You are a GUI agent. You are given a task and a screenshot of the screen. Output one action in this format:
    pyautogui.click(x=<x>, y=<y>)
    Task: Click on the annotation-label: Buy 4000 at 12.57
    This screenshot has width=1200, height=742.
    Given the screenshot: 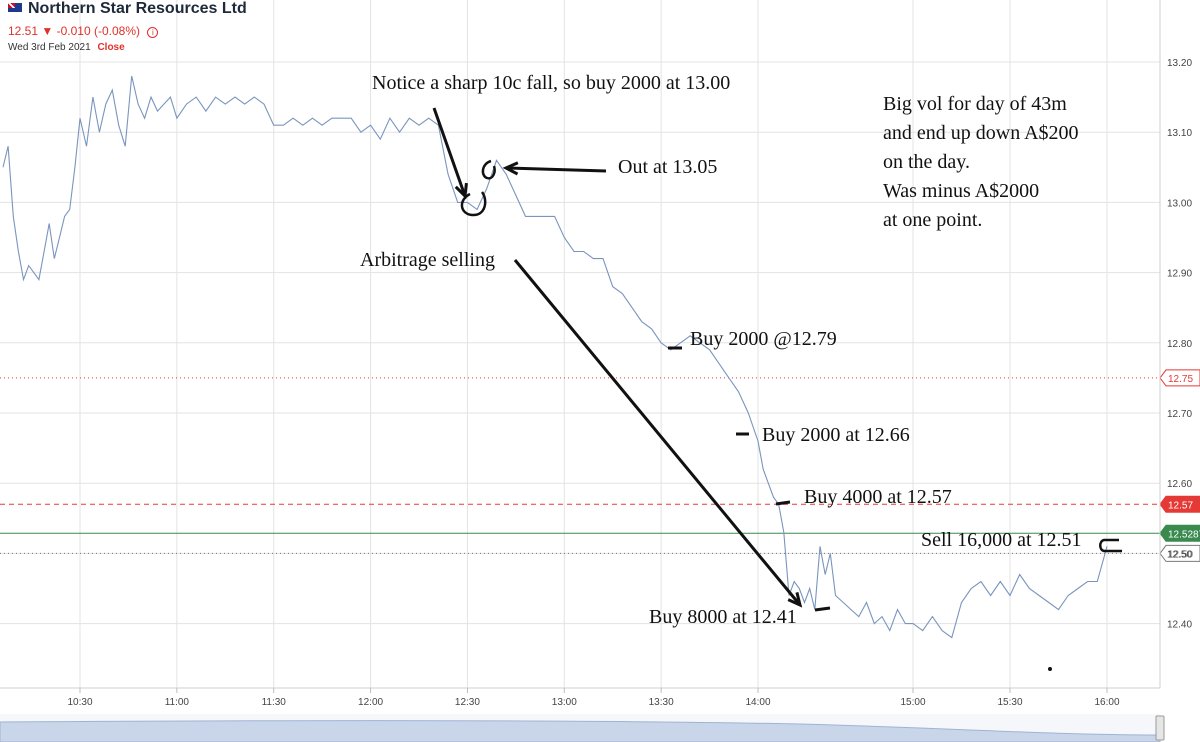 What is the action you would take?
    pyautogui.click(x=878, y=497)
    